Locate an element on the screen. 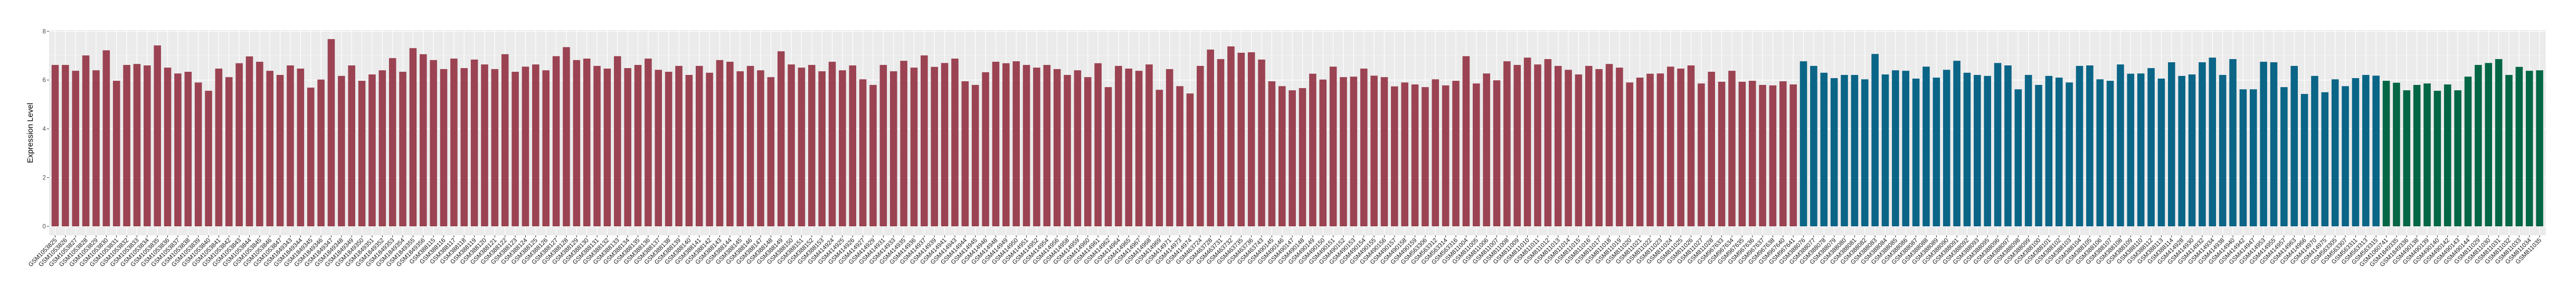 This screenshot has width=2576, height=306. bar-GSM811011 is located at coordinates (1537, 145).